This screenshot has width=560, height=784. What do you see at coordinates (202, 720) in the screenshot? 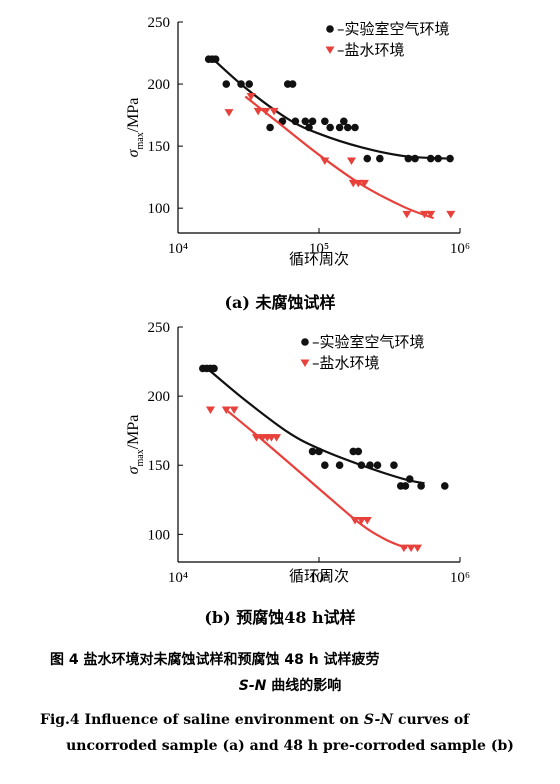
I see `figure-caption-english-line1-a: Fig.4 Influence of saline environment on` at bounding box center [202, 720].